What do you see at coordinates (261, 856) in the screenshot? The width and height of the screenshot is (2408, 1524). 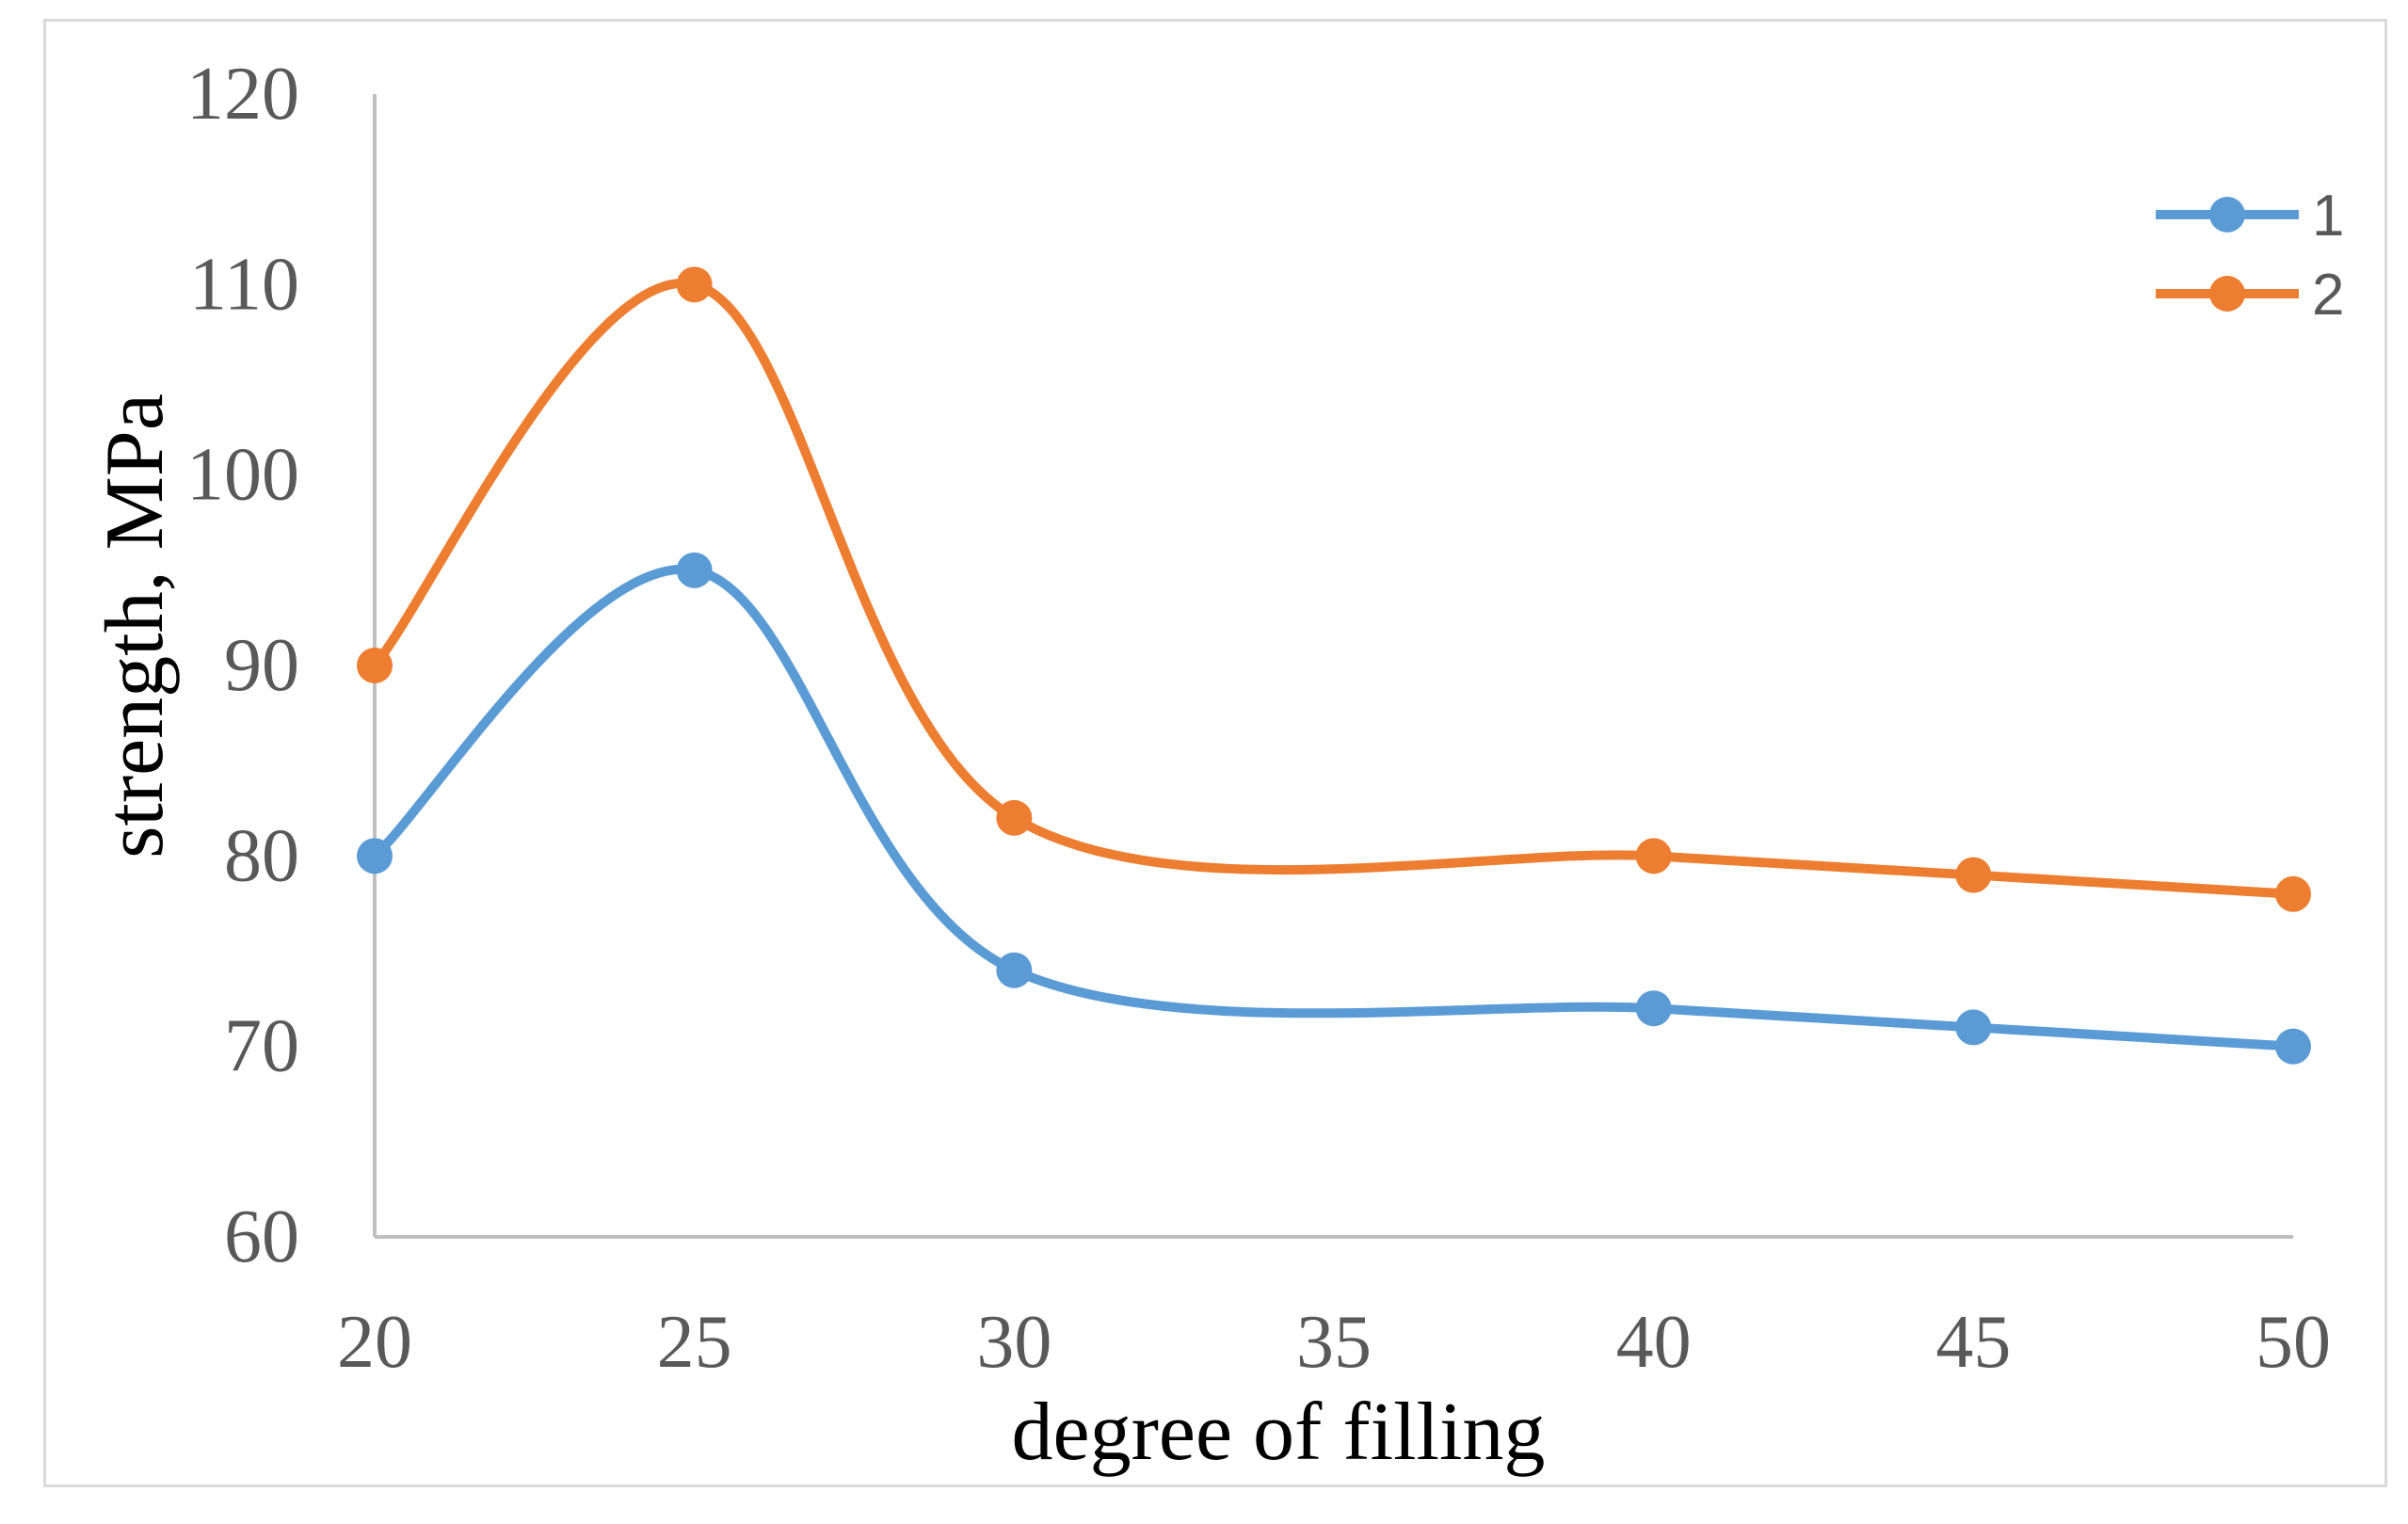 I see `y-tick-label: 80` at bounding box center [261, 856].